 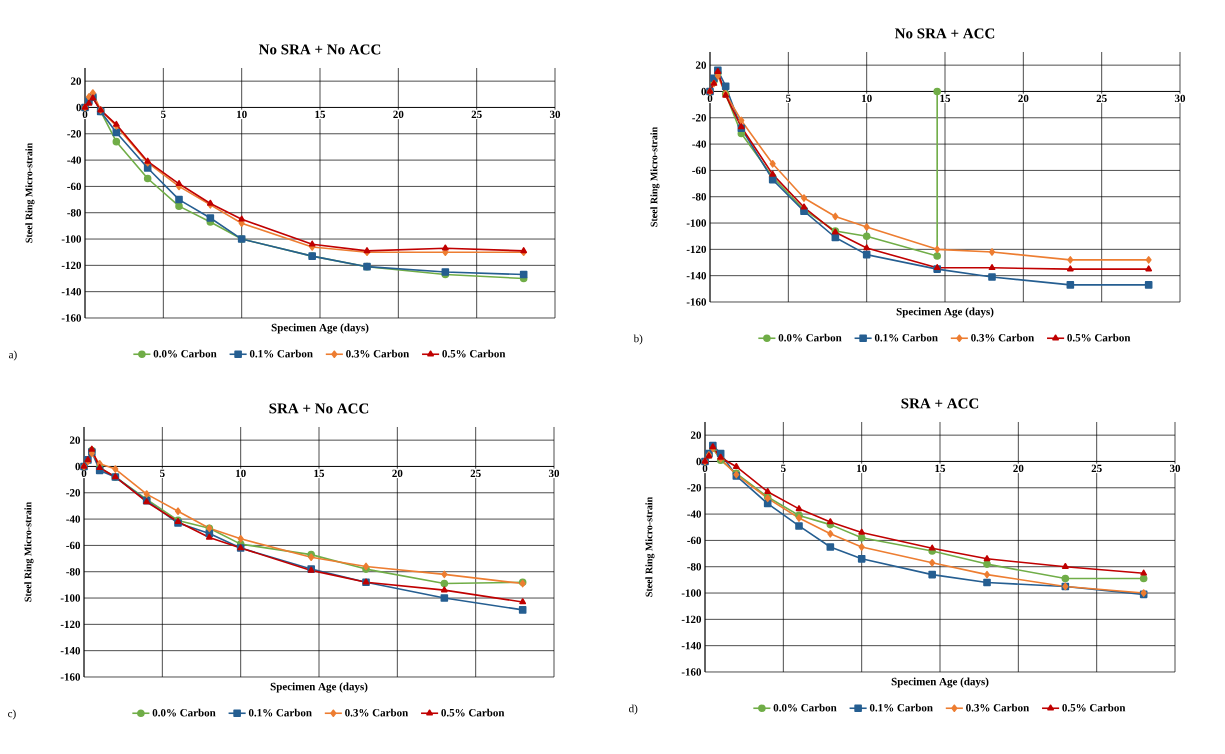 What do you see at coordinates (944, 33) in the screenshot?
I see `chart-title: No SRA + ACC` at bounding box center [944, 33].